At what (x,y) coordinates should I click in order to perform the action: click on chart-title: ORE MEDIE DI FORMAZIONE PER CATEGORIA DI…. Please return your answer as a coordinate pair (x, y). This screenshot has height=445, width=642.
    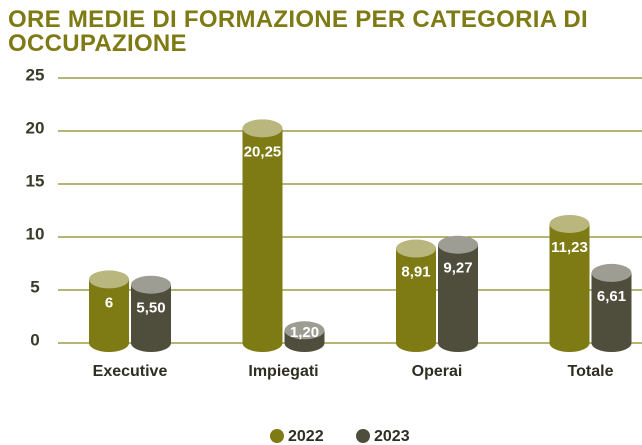
    Looking at the image, I should click on (298, 31).